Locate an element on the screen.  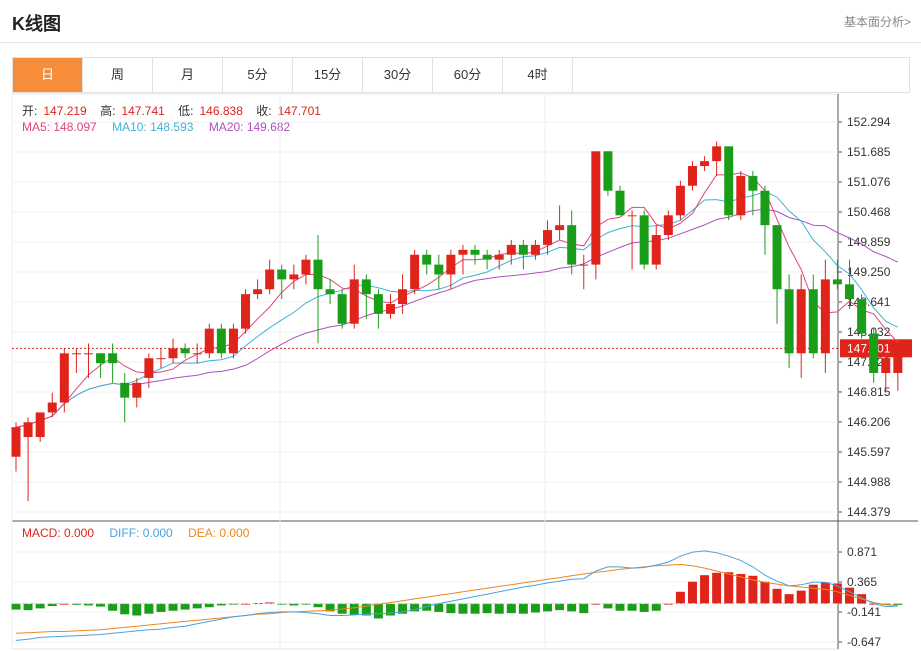
page-title: K线图 is located at coordinates (36, 24).